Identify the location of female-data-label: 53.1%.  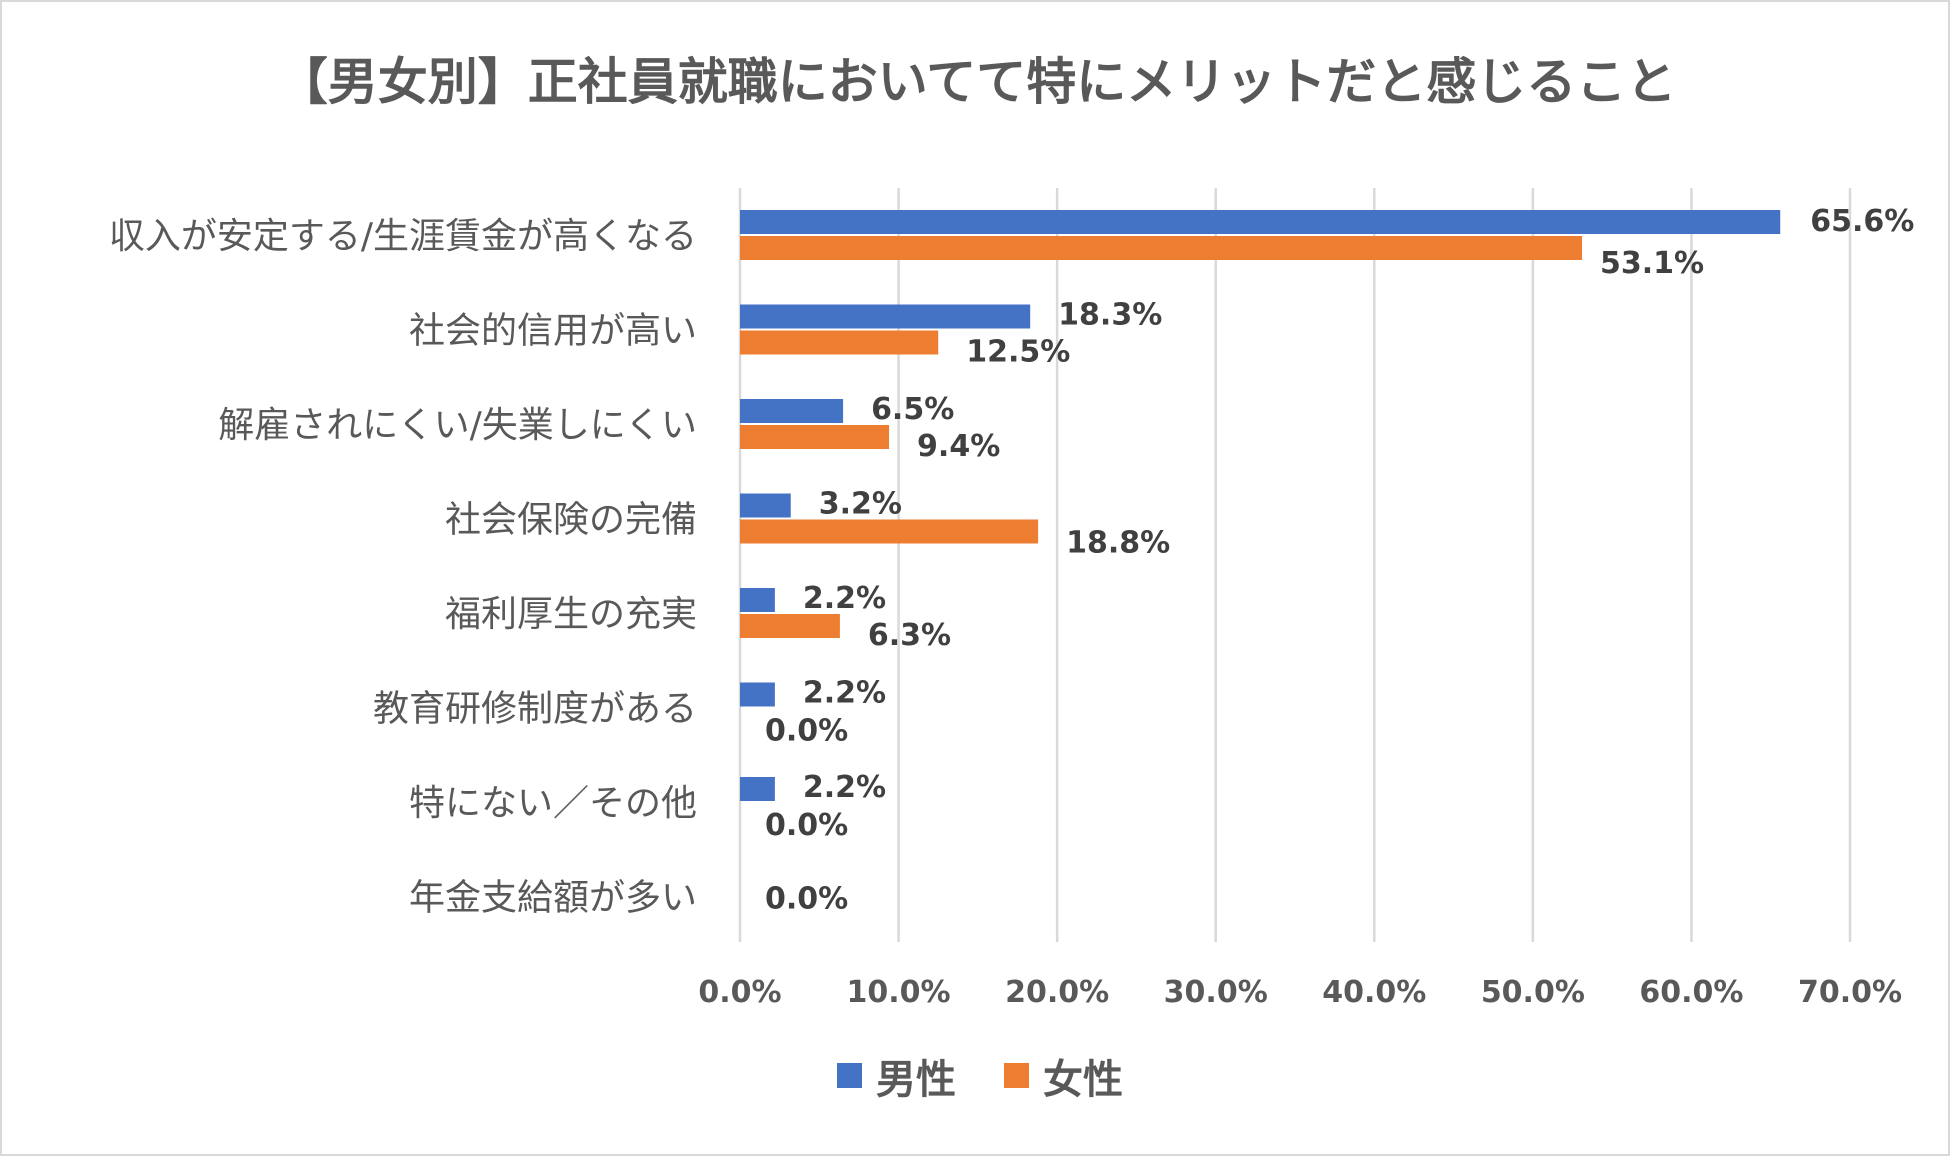
(1652, 263).